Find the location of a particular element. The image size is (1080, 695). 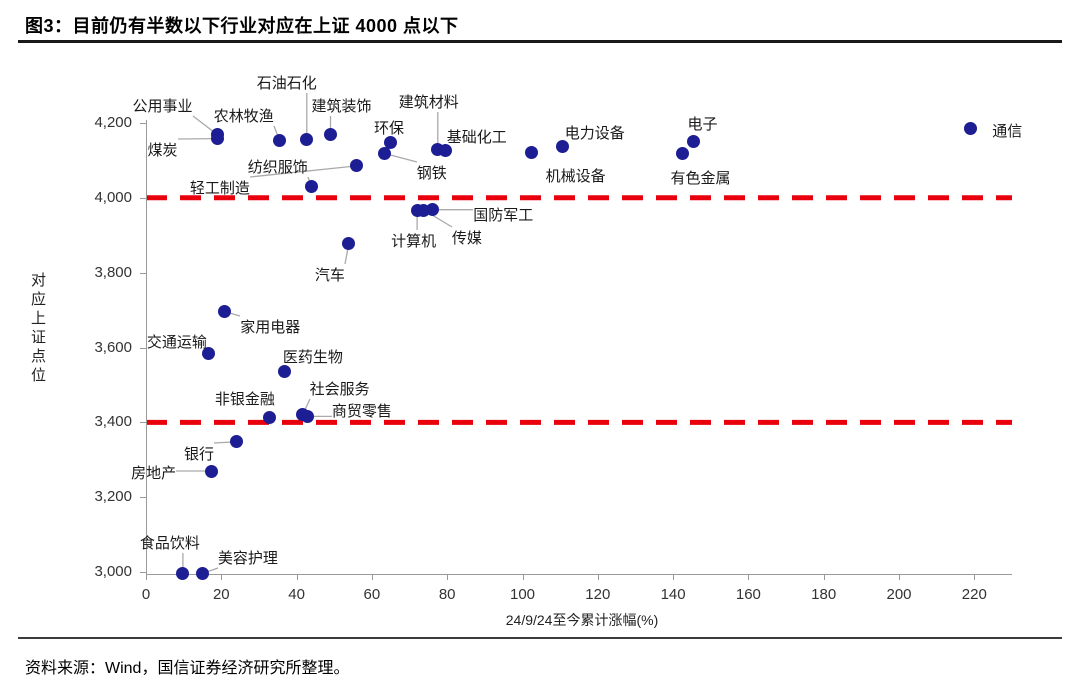

x-axis-title: 24/9/24至今累计涨幅(%) is located at coordinates (582, 620).